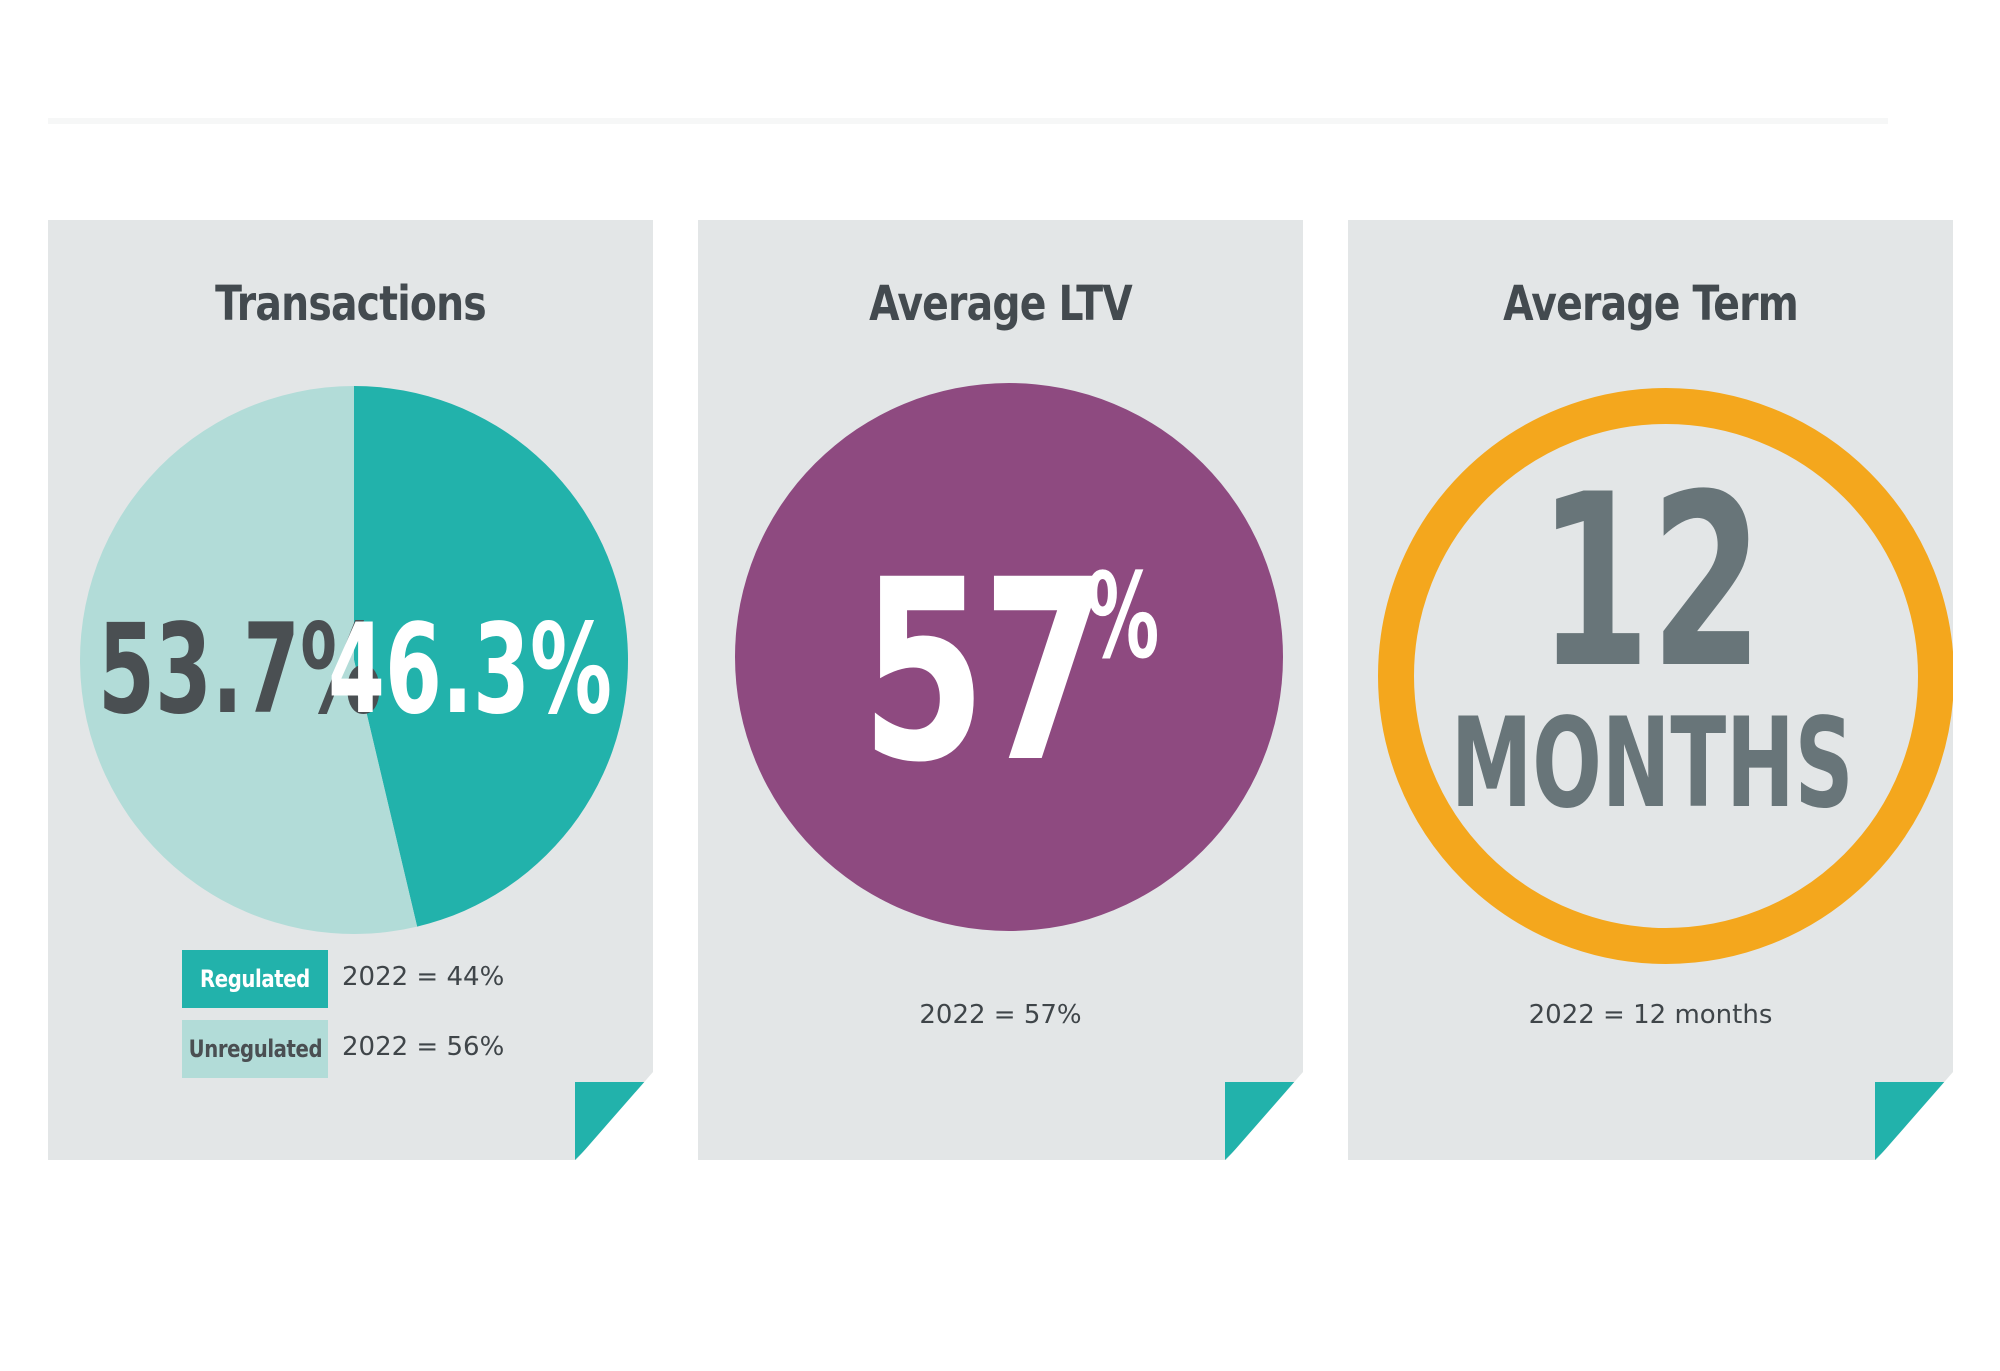 The width and height of the screenshot is (2000, 1371). I want to click on legend-item-regulated: Regulated 2022 = 44%, so click(397, 979).